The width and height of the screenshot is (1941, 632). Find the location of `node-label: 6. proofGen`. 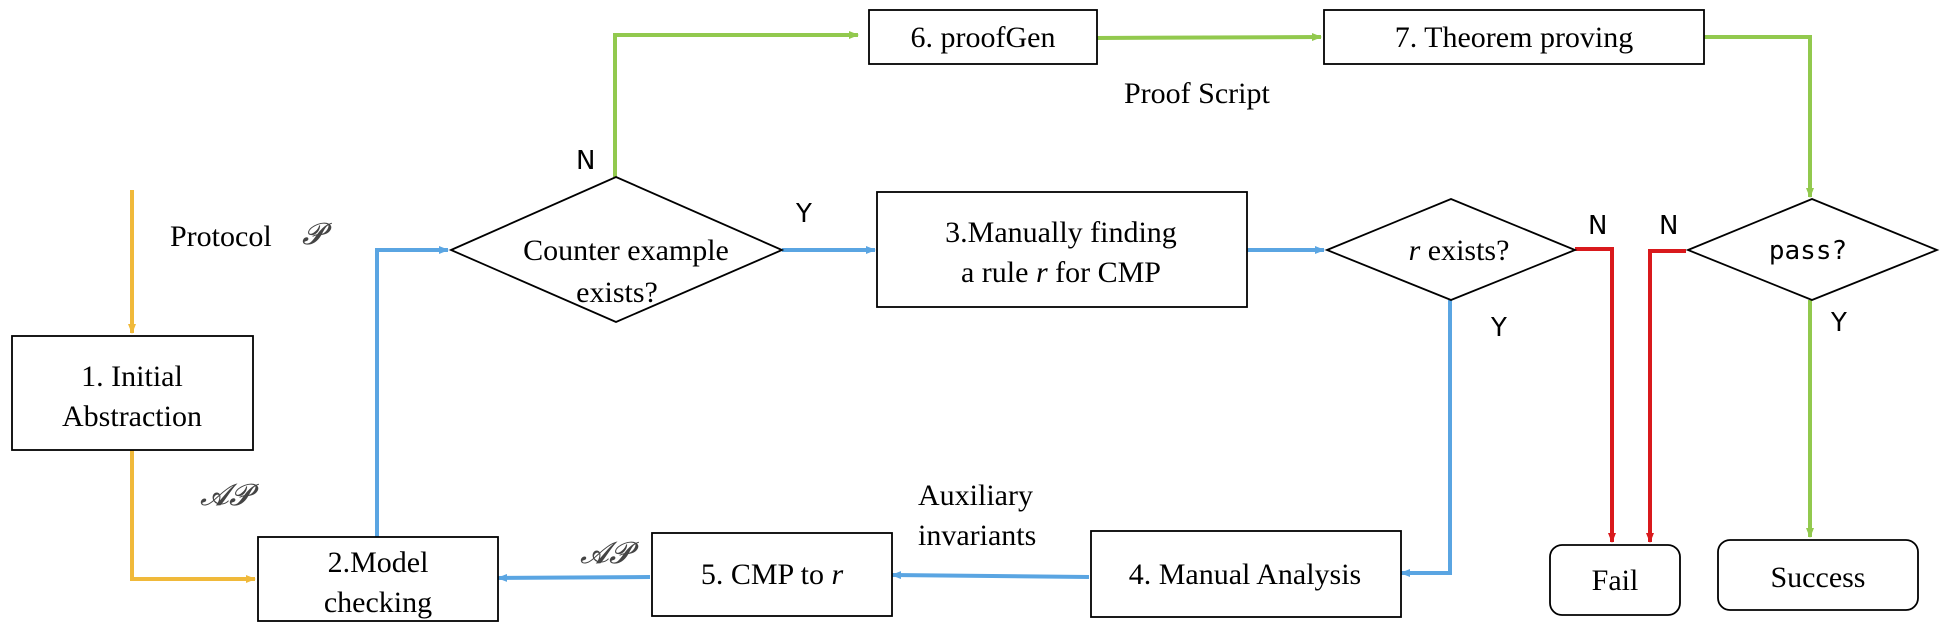

node-label: 6. proofGen is located at coordinates (983, 37).